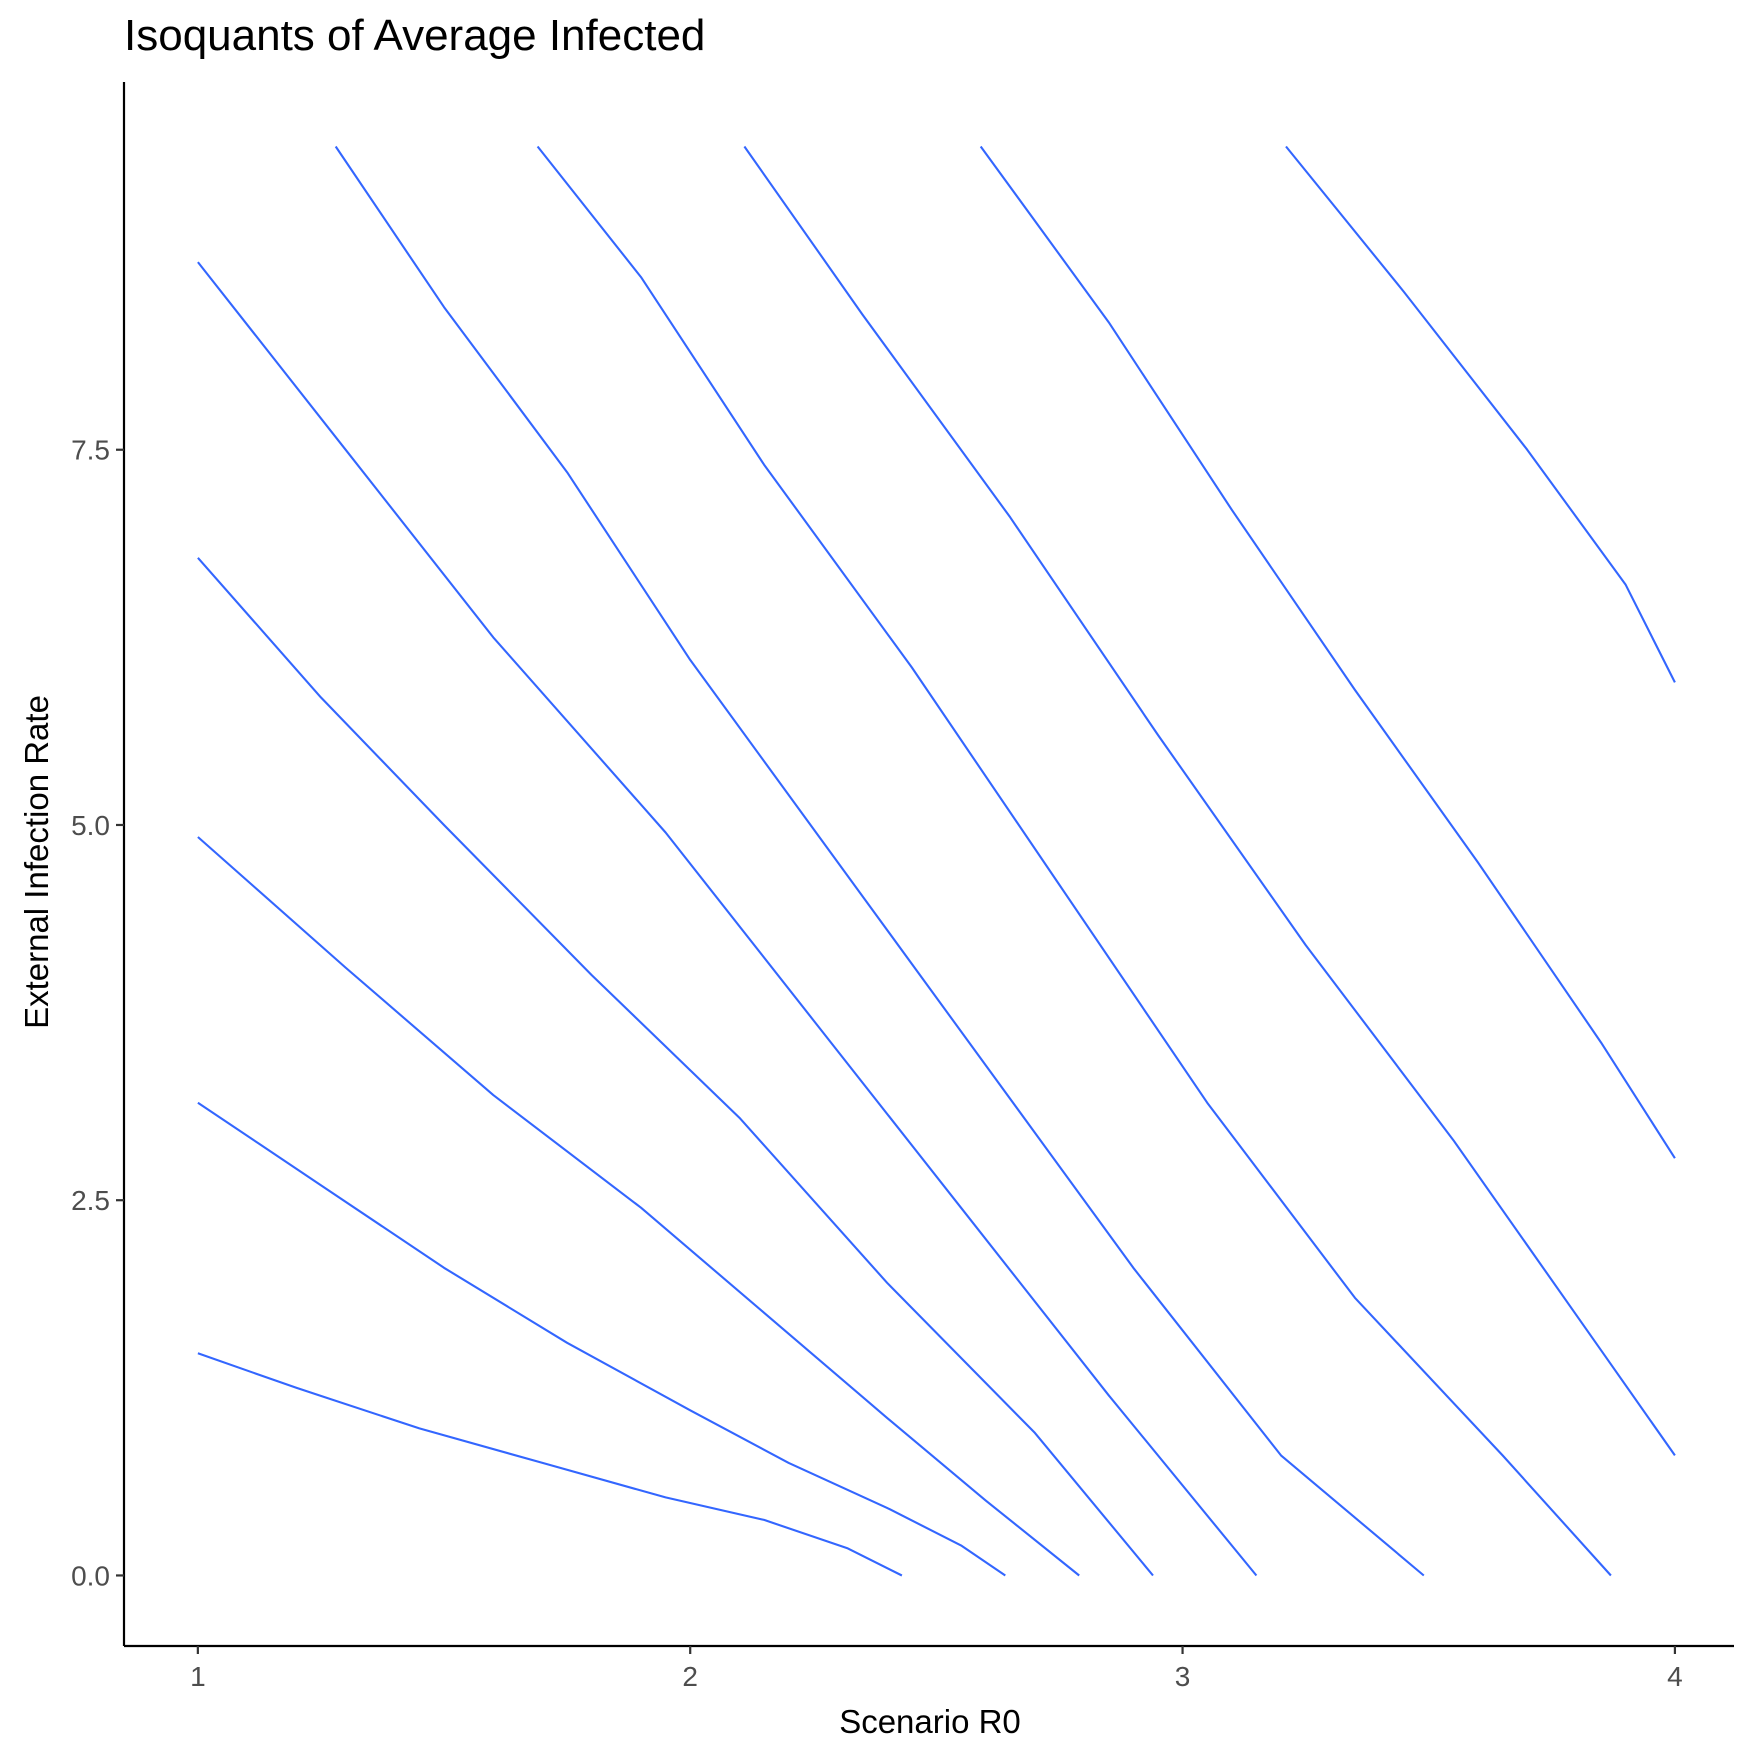 This screenshot has height=1750, width=1750. Describe the element at coordinates (90, 825) in the screenshot. I see `y-tick-label: 5.0` at that location.